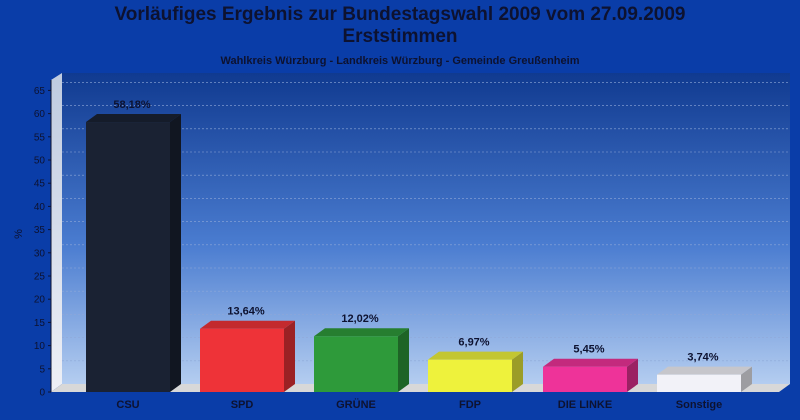 The image size is (800, 420). I want to click on y-tick-label: 50, so click(40, 161).